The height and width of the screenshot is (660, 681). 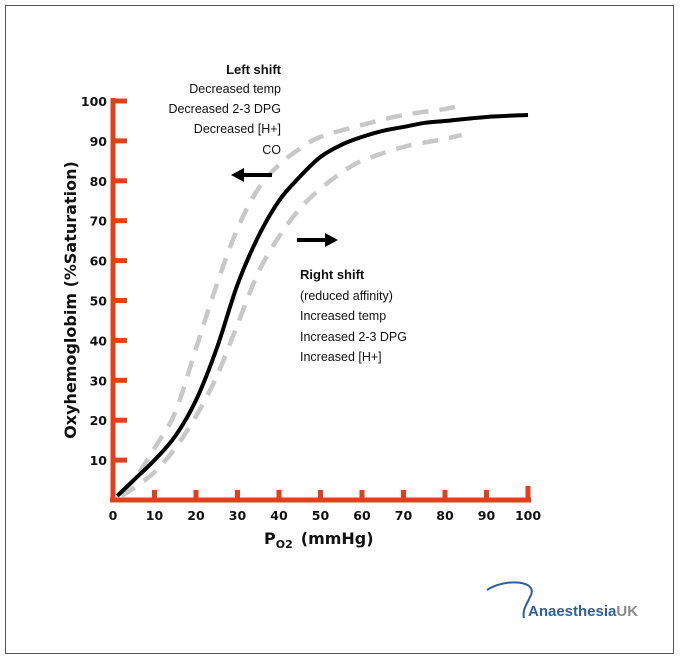 What do you see at coordinates (319, 540) in the screenshot?
I see `x-axis-label: PO2 (mmHg)` at bounding box center [319, 540].